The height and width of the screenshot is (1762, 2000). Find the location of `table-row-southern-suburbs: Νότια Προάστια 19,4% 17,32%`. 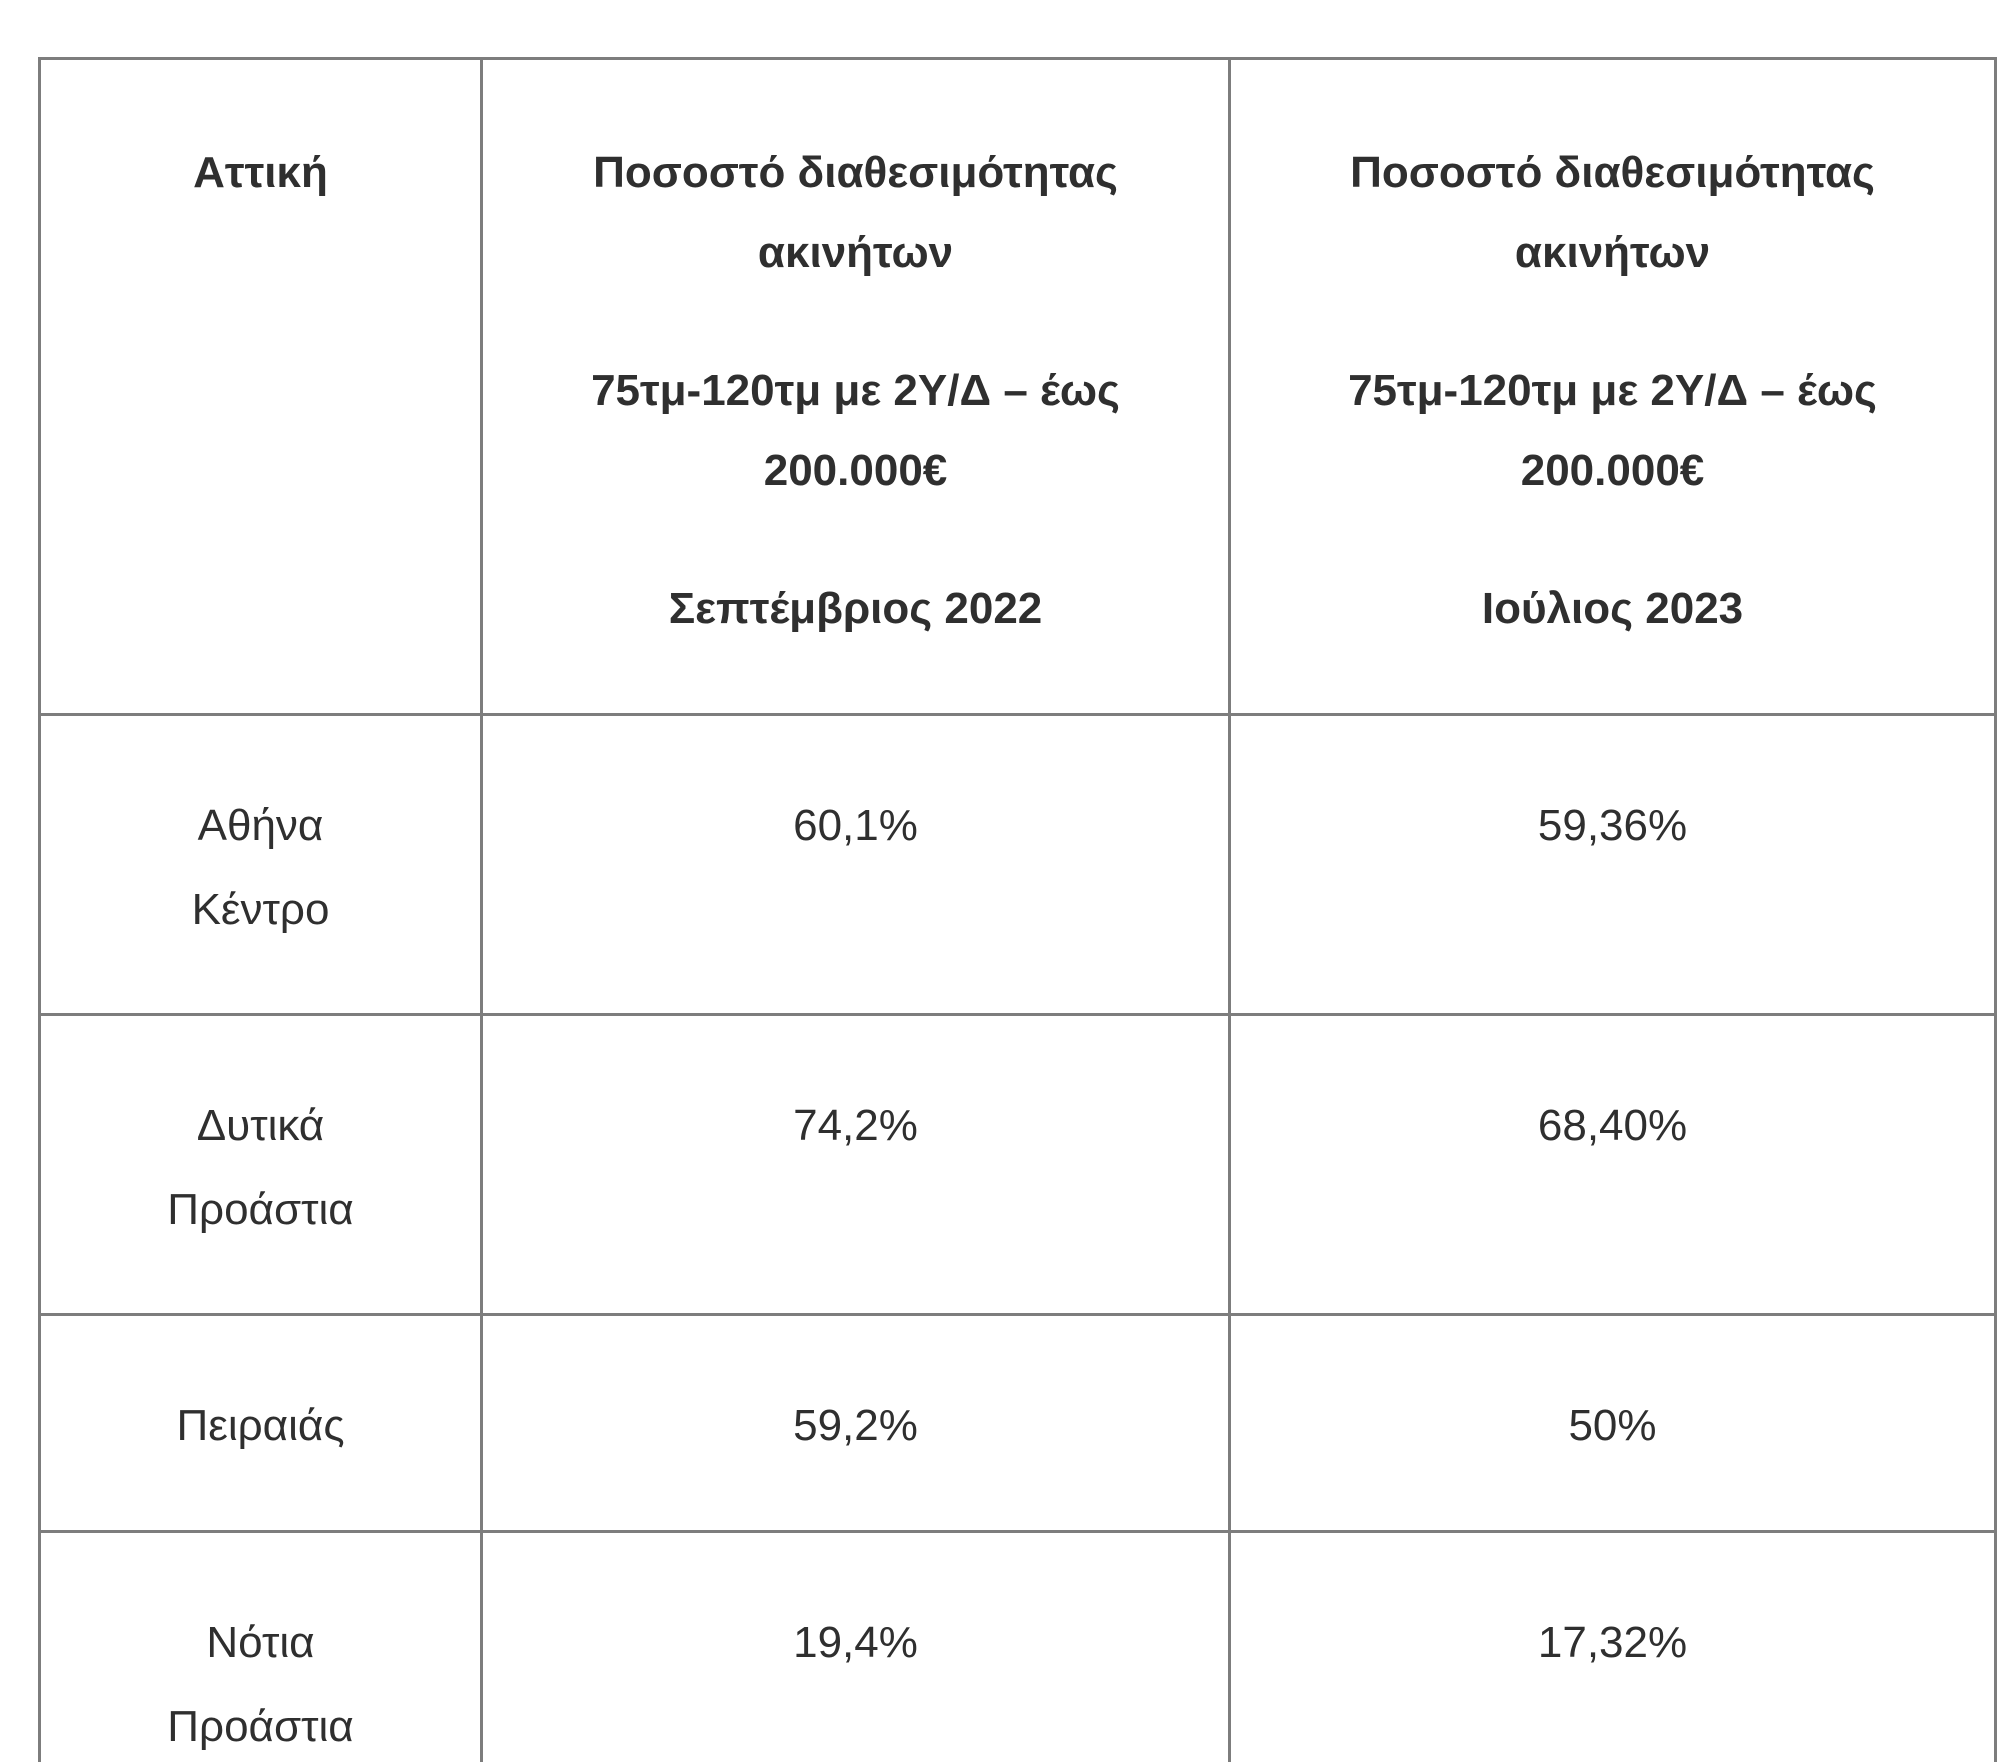

table-row-southern-suburbs: Νότια Προάστια 19,4% 17,32% is located at coordinates (1017, 1646).